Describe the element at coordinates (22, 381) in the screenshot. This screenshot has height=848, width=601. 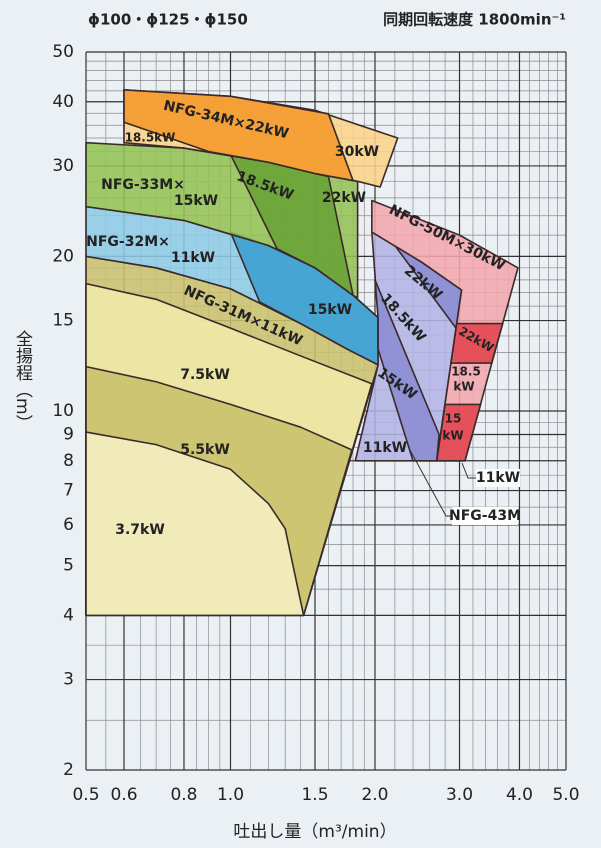
I see `y-axis-label: 全揚程（m）` at that location.